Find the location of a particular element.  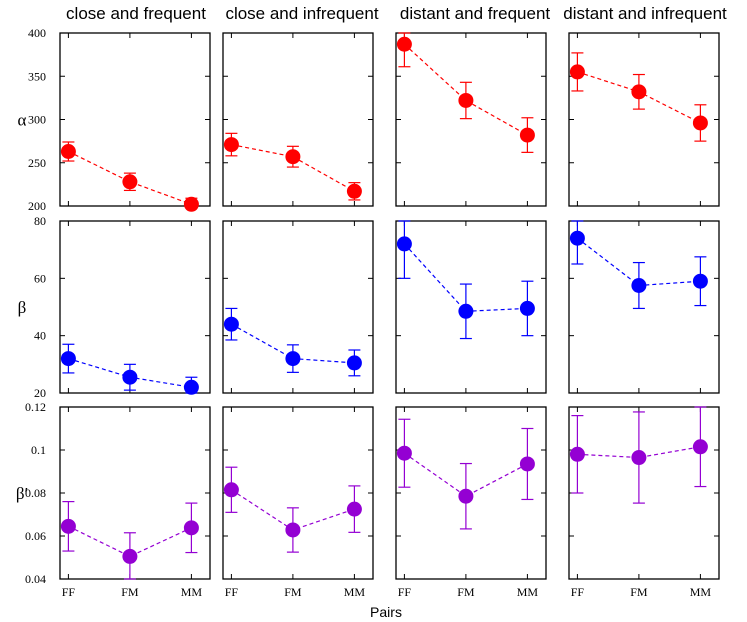

y-tick-label: 300 is located at coordinates (37, 120).